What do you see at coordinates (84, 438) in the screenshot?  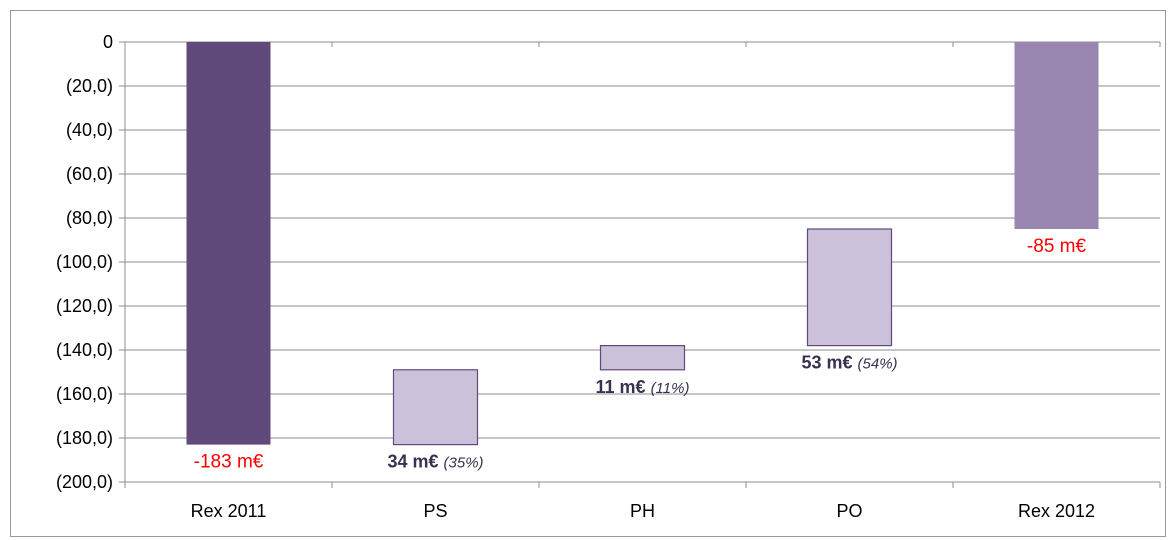 I see `y-tick-label: (180,0)` at bounding box center [84, 438].